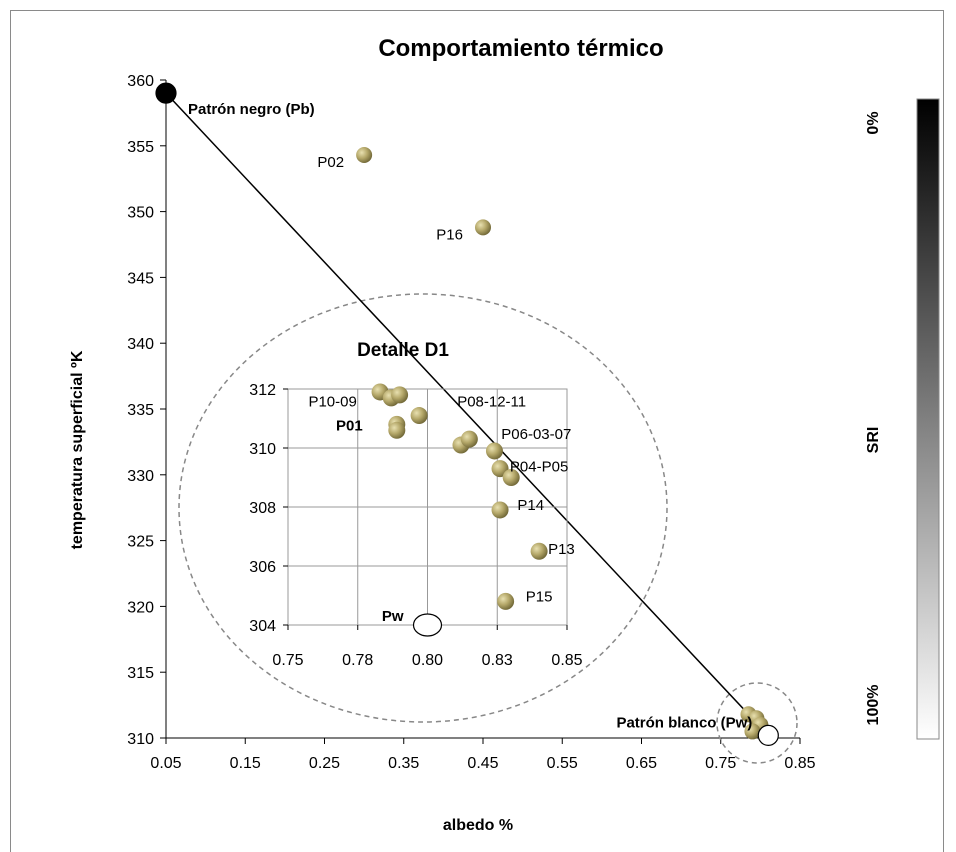 This screenshot has width=956, height=852. What do you see at coordinates (403, 350) in the screenshot?
I see `detail-title: Detalle D1` at bounding box center [403, 350].